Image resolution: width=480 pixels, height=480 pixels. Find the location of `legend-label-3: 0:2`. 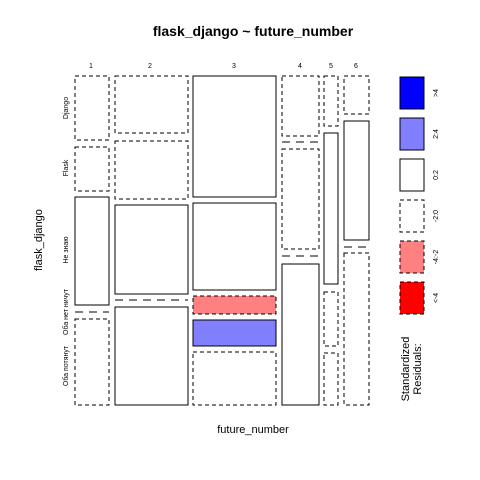

legend-label-3: 0:2 is located at coordinates (436, 175).